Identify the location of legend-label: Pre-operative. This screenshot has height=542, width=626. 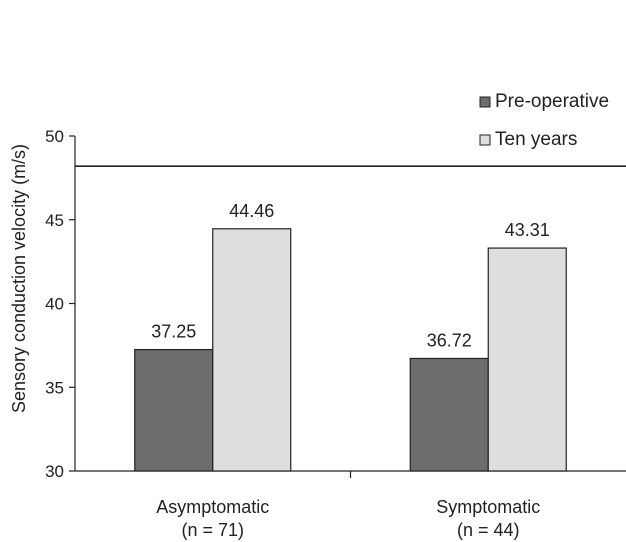
(552, 101).